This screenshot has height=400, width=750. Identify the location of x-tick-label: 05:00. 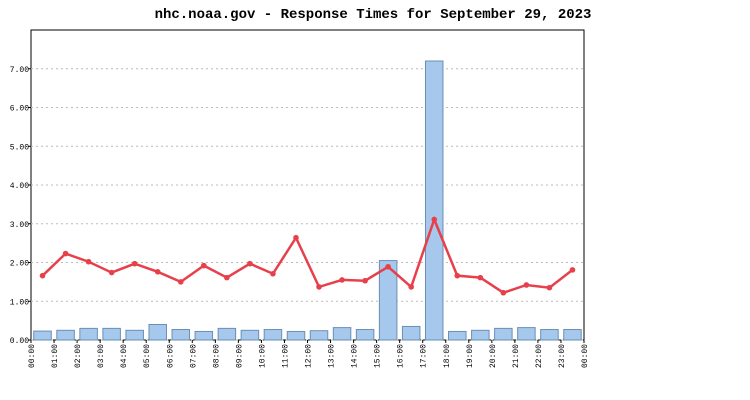
(147, 356).